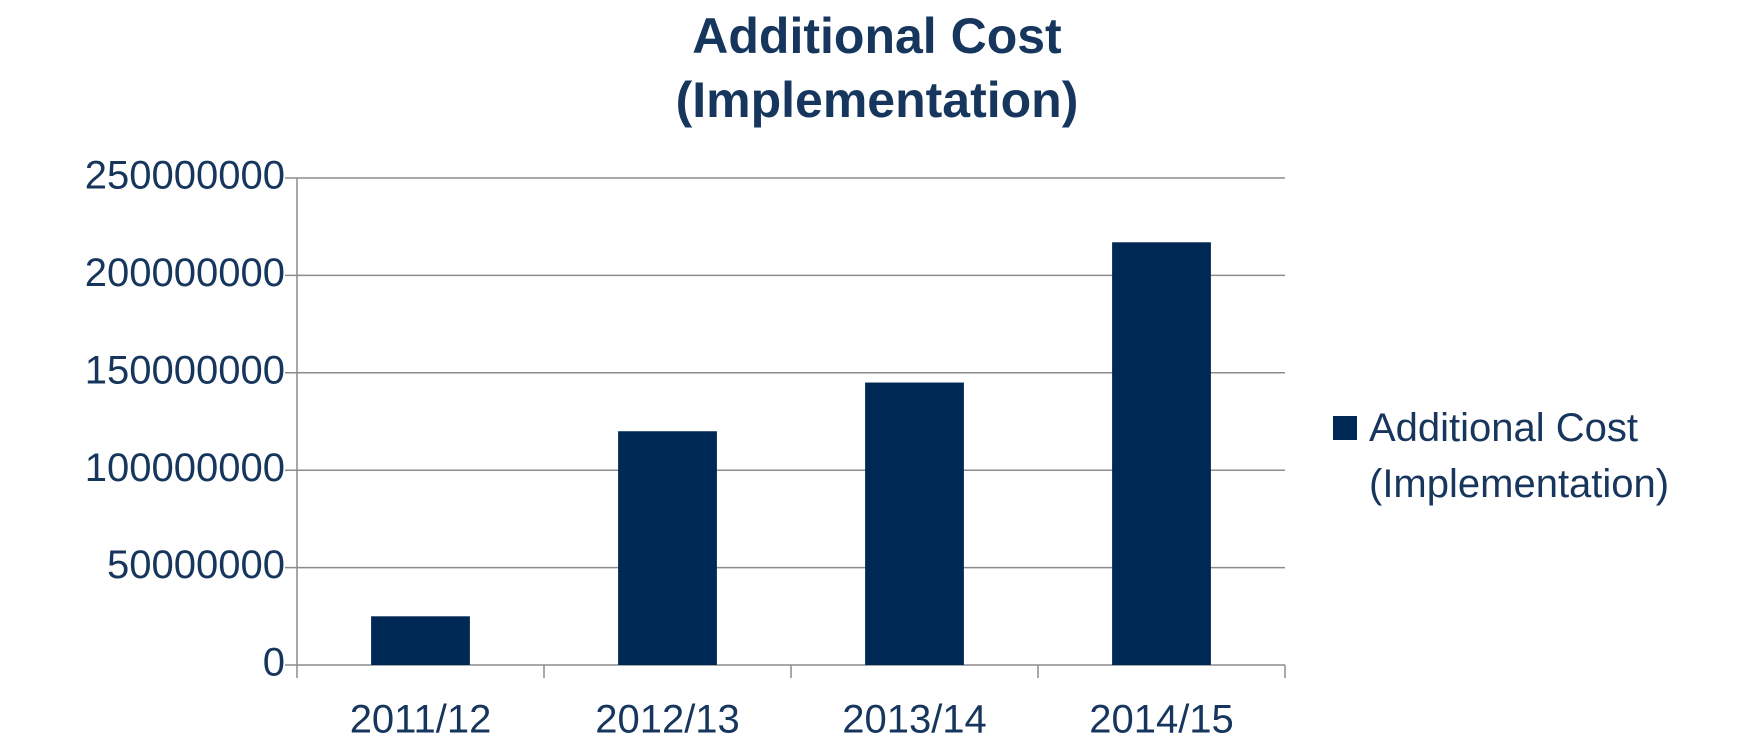  Describe the element at coordinates (914, 720) in the screenshot. I see `x-tick-label: 2013/14` at that location.